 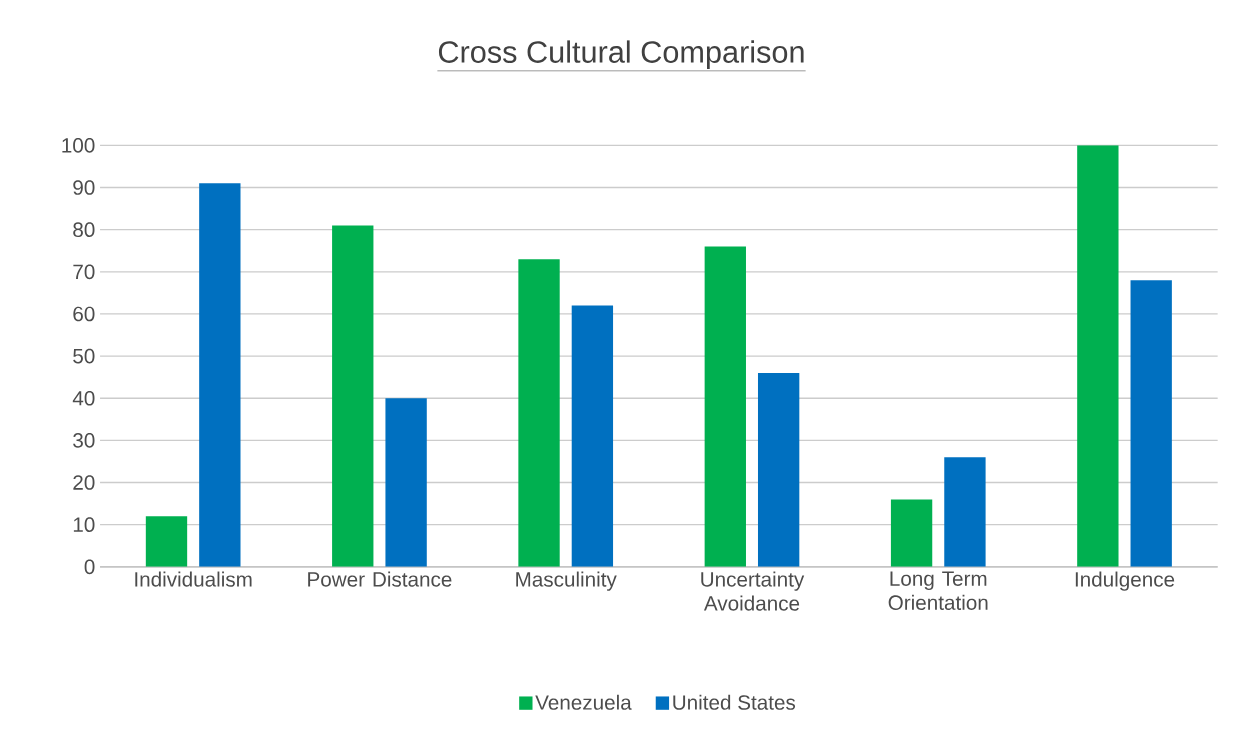 What do you see at coordinates (1125, 581) in the screenshot?
I see `x-tick-label: Indulgence` at bounding box center [1125, 581].